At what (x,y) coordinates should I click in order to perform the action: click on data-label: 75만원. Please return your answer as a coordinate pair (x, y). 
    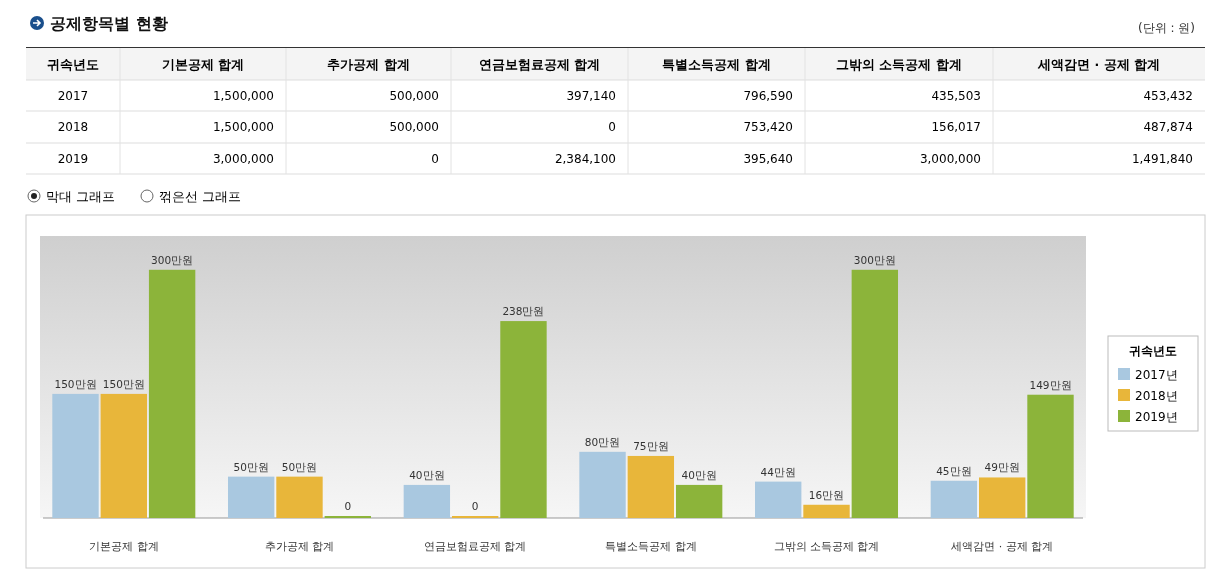
    Looking at the image, I should click on (651, 445).